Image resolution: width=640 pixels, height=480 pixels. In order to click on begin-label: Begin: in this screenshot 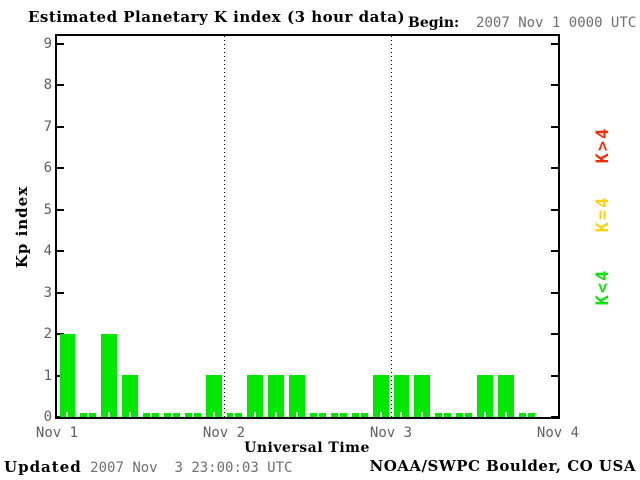, I will do `click(434, 23)`.